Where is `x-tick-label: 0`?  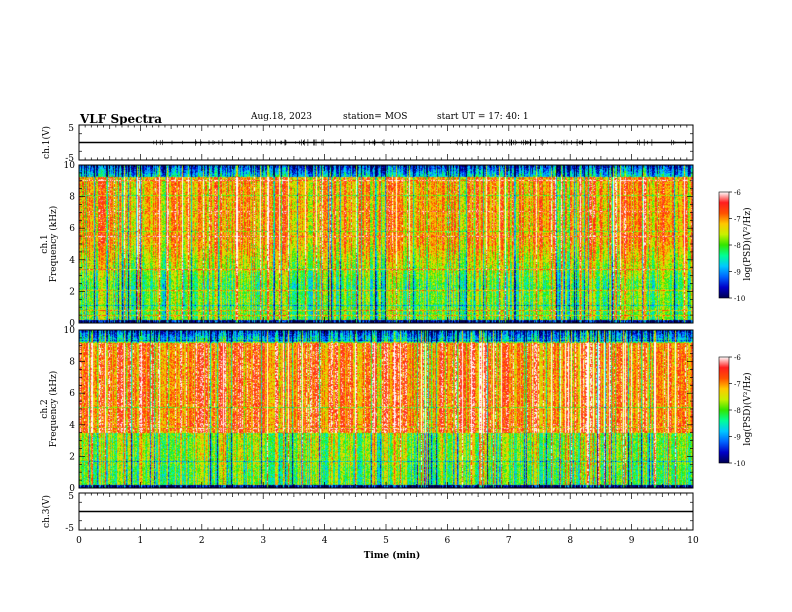
x-tick-label: 0 is located at coordinates (79, 541).